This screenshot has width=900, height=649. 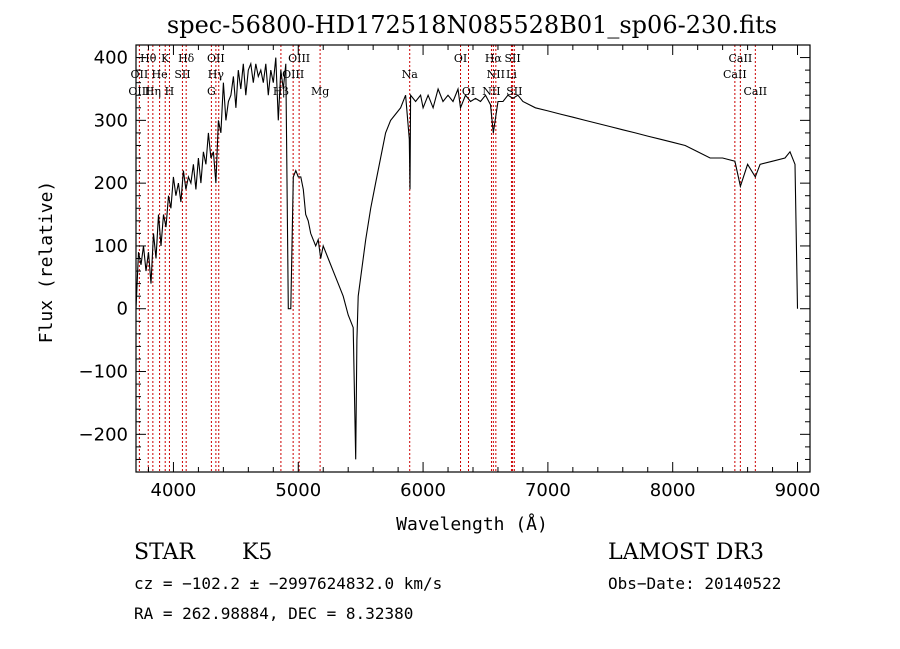 I want to click on x-tick-label-0: 4000, so click(x=174, y=490).